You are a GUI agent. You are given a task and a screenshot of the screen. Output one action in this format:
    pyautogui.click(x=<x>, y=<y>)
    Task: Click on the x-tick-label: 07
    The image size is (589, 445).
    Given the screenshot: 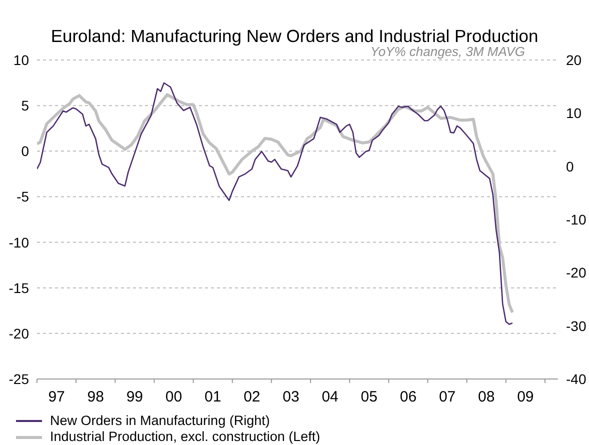 What is the action you would take?
    pyautogui.click(x=447, y=397)
    